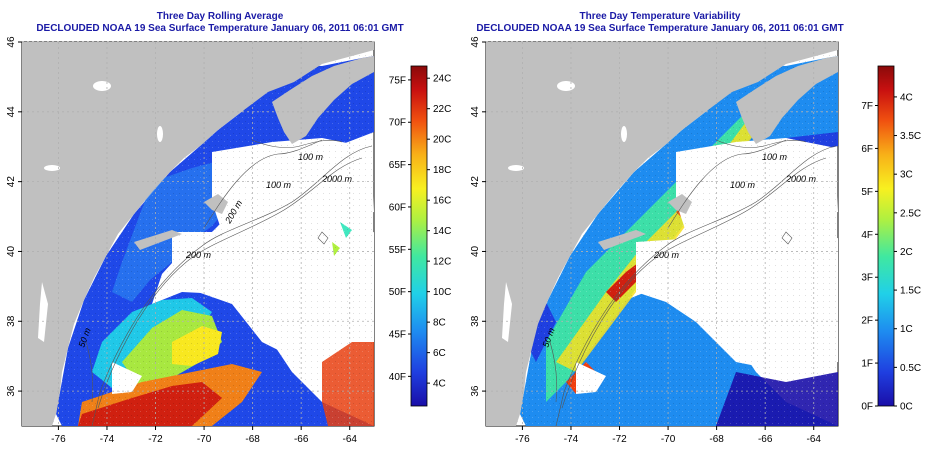 Image resolution: width=950 pixels, height=475 pixels. What do you see at coordinates (906, 329) in the screenshot?
I see `colorbar-c-label: 1C` at bounding box center [906, 329].